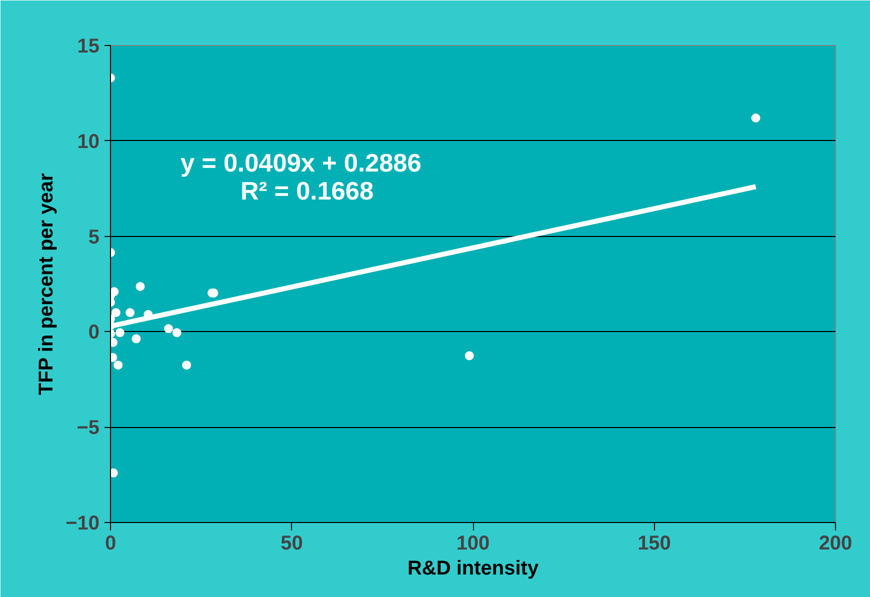 Image resolution: width=870 pixels, height=597 pixels. I want to click on annotation: y = 0.0409x + 0.2886, so click(301, 164).